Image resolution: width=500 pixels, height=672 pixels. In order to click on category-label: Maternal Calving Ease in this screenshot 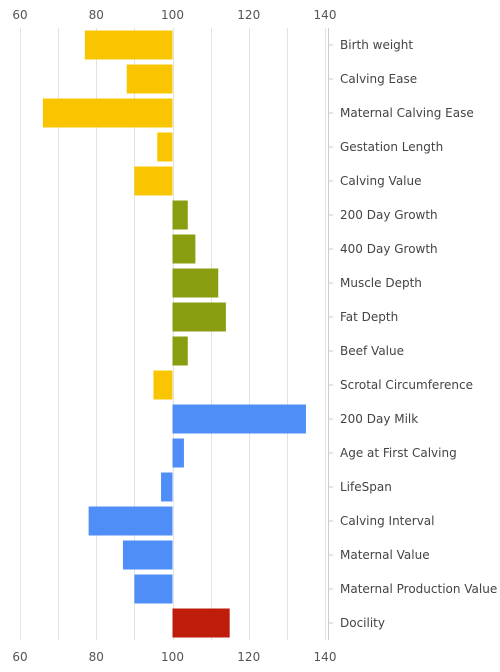, I will do `click(407, 113)`.